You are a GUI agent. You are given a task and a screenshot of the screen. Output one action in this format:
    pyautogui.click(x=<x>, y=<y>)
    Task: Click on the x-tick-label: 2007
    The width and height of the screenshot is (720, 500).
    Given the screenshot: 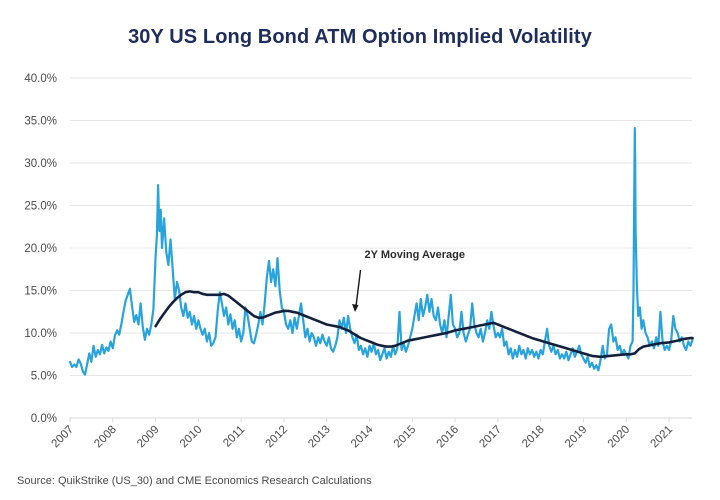 What is the action you would take?
    pyautogui.click(x=63, y=437)
    